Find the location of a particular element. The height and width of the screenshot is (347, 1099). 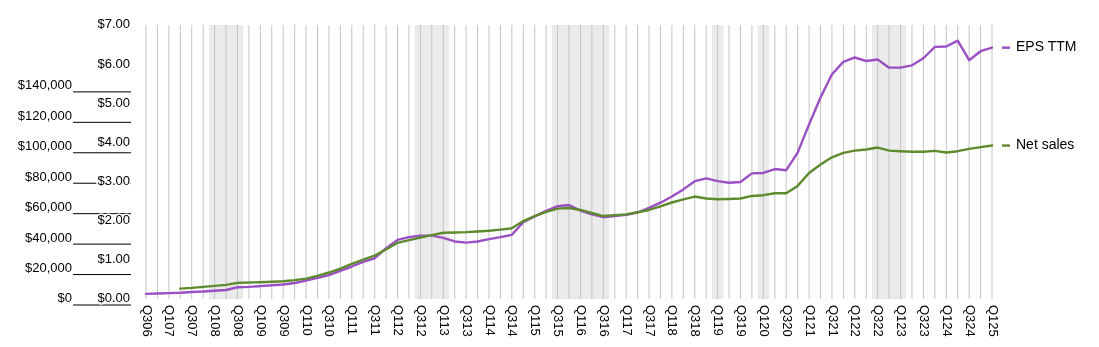

x-tick-label: Q314 is located at coordinates (513, 321).